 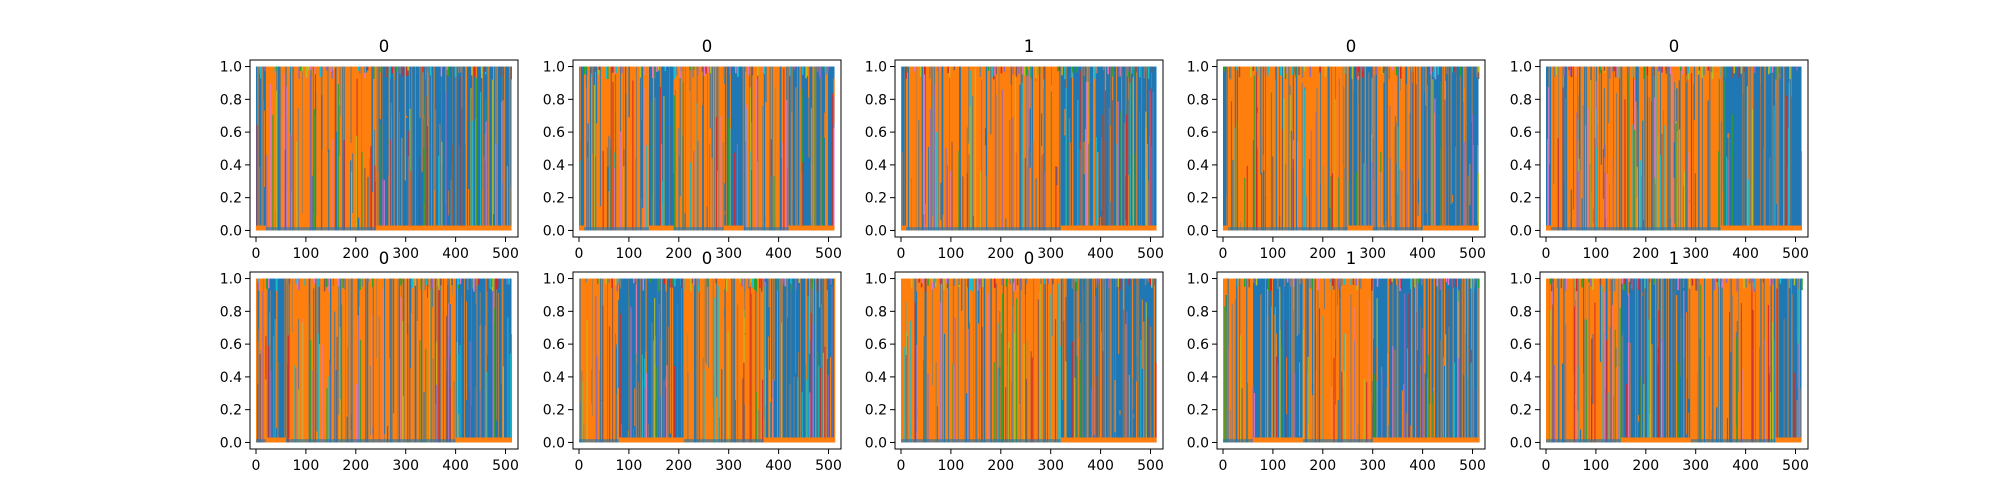 What do you see at coordinates (706, 73) in the screenshot?
I see `top-edge-noise` at bounding box center [706, 73].